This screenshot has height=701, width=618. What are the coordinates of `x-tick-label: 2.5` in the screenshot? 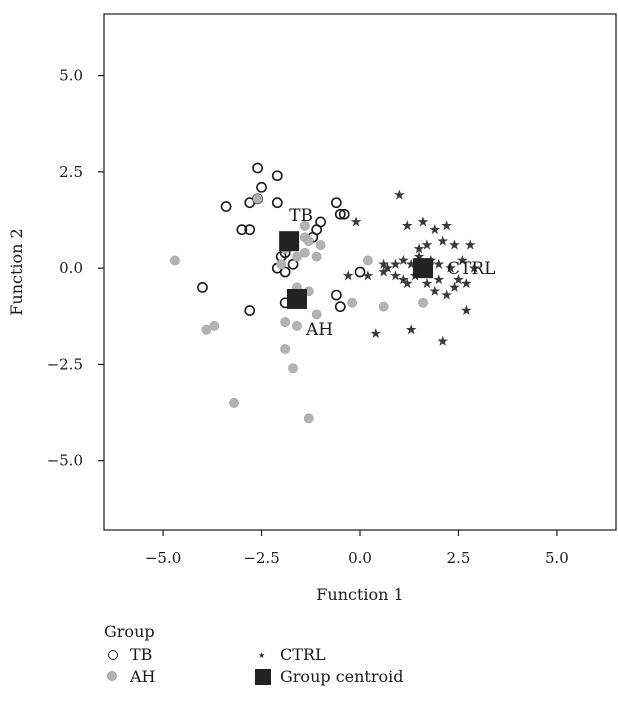 It's located at (459, 558).